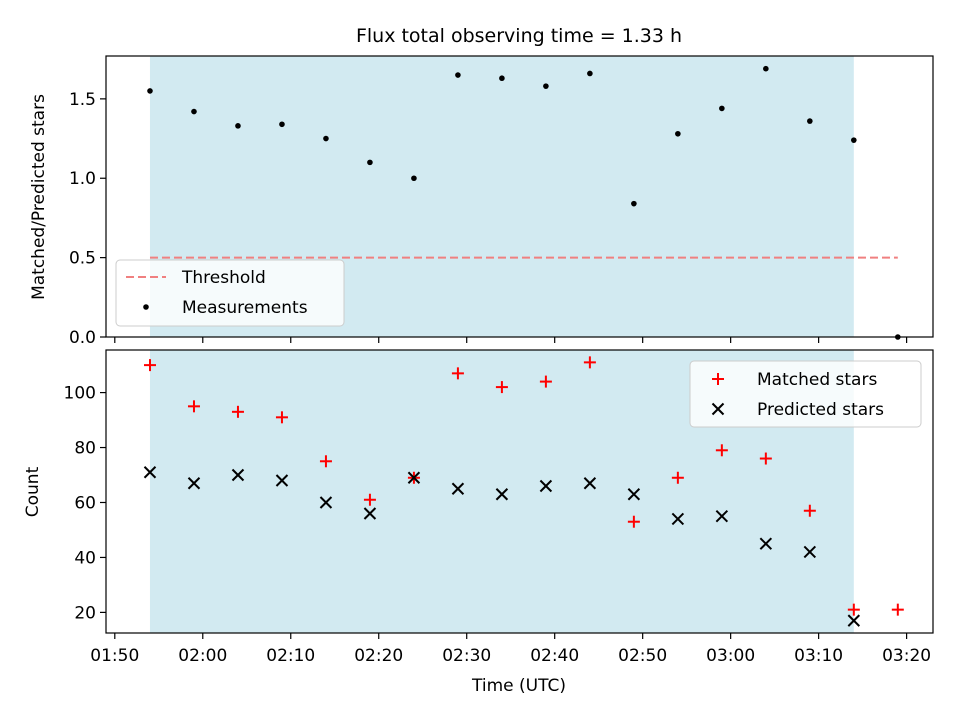  What do you see at coordinates (511, 340) in the screenshot?
I see `top-x-axis` at bounding box center [511, 340].